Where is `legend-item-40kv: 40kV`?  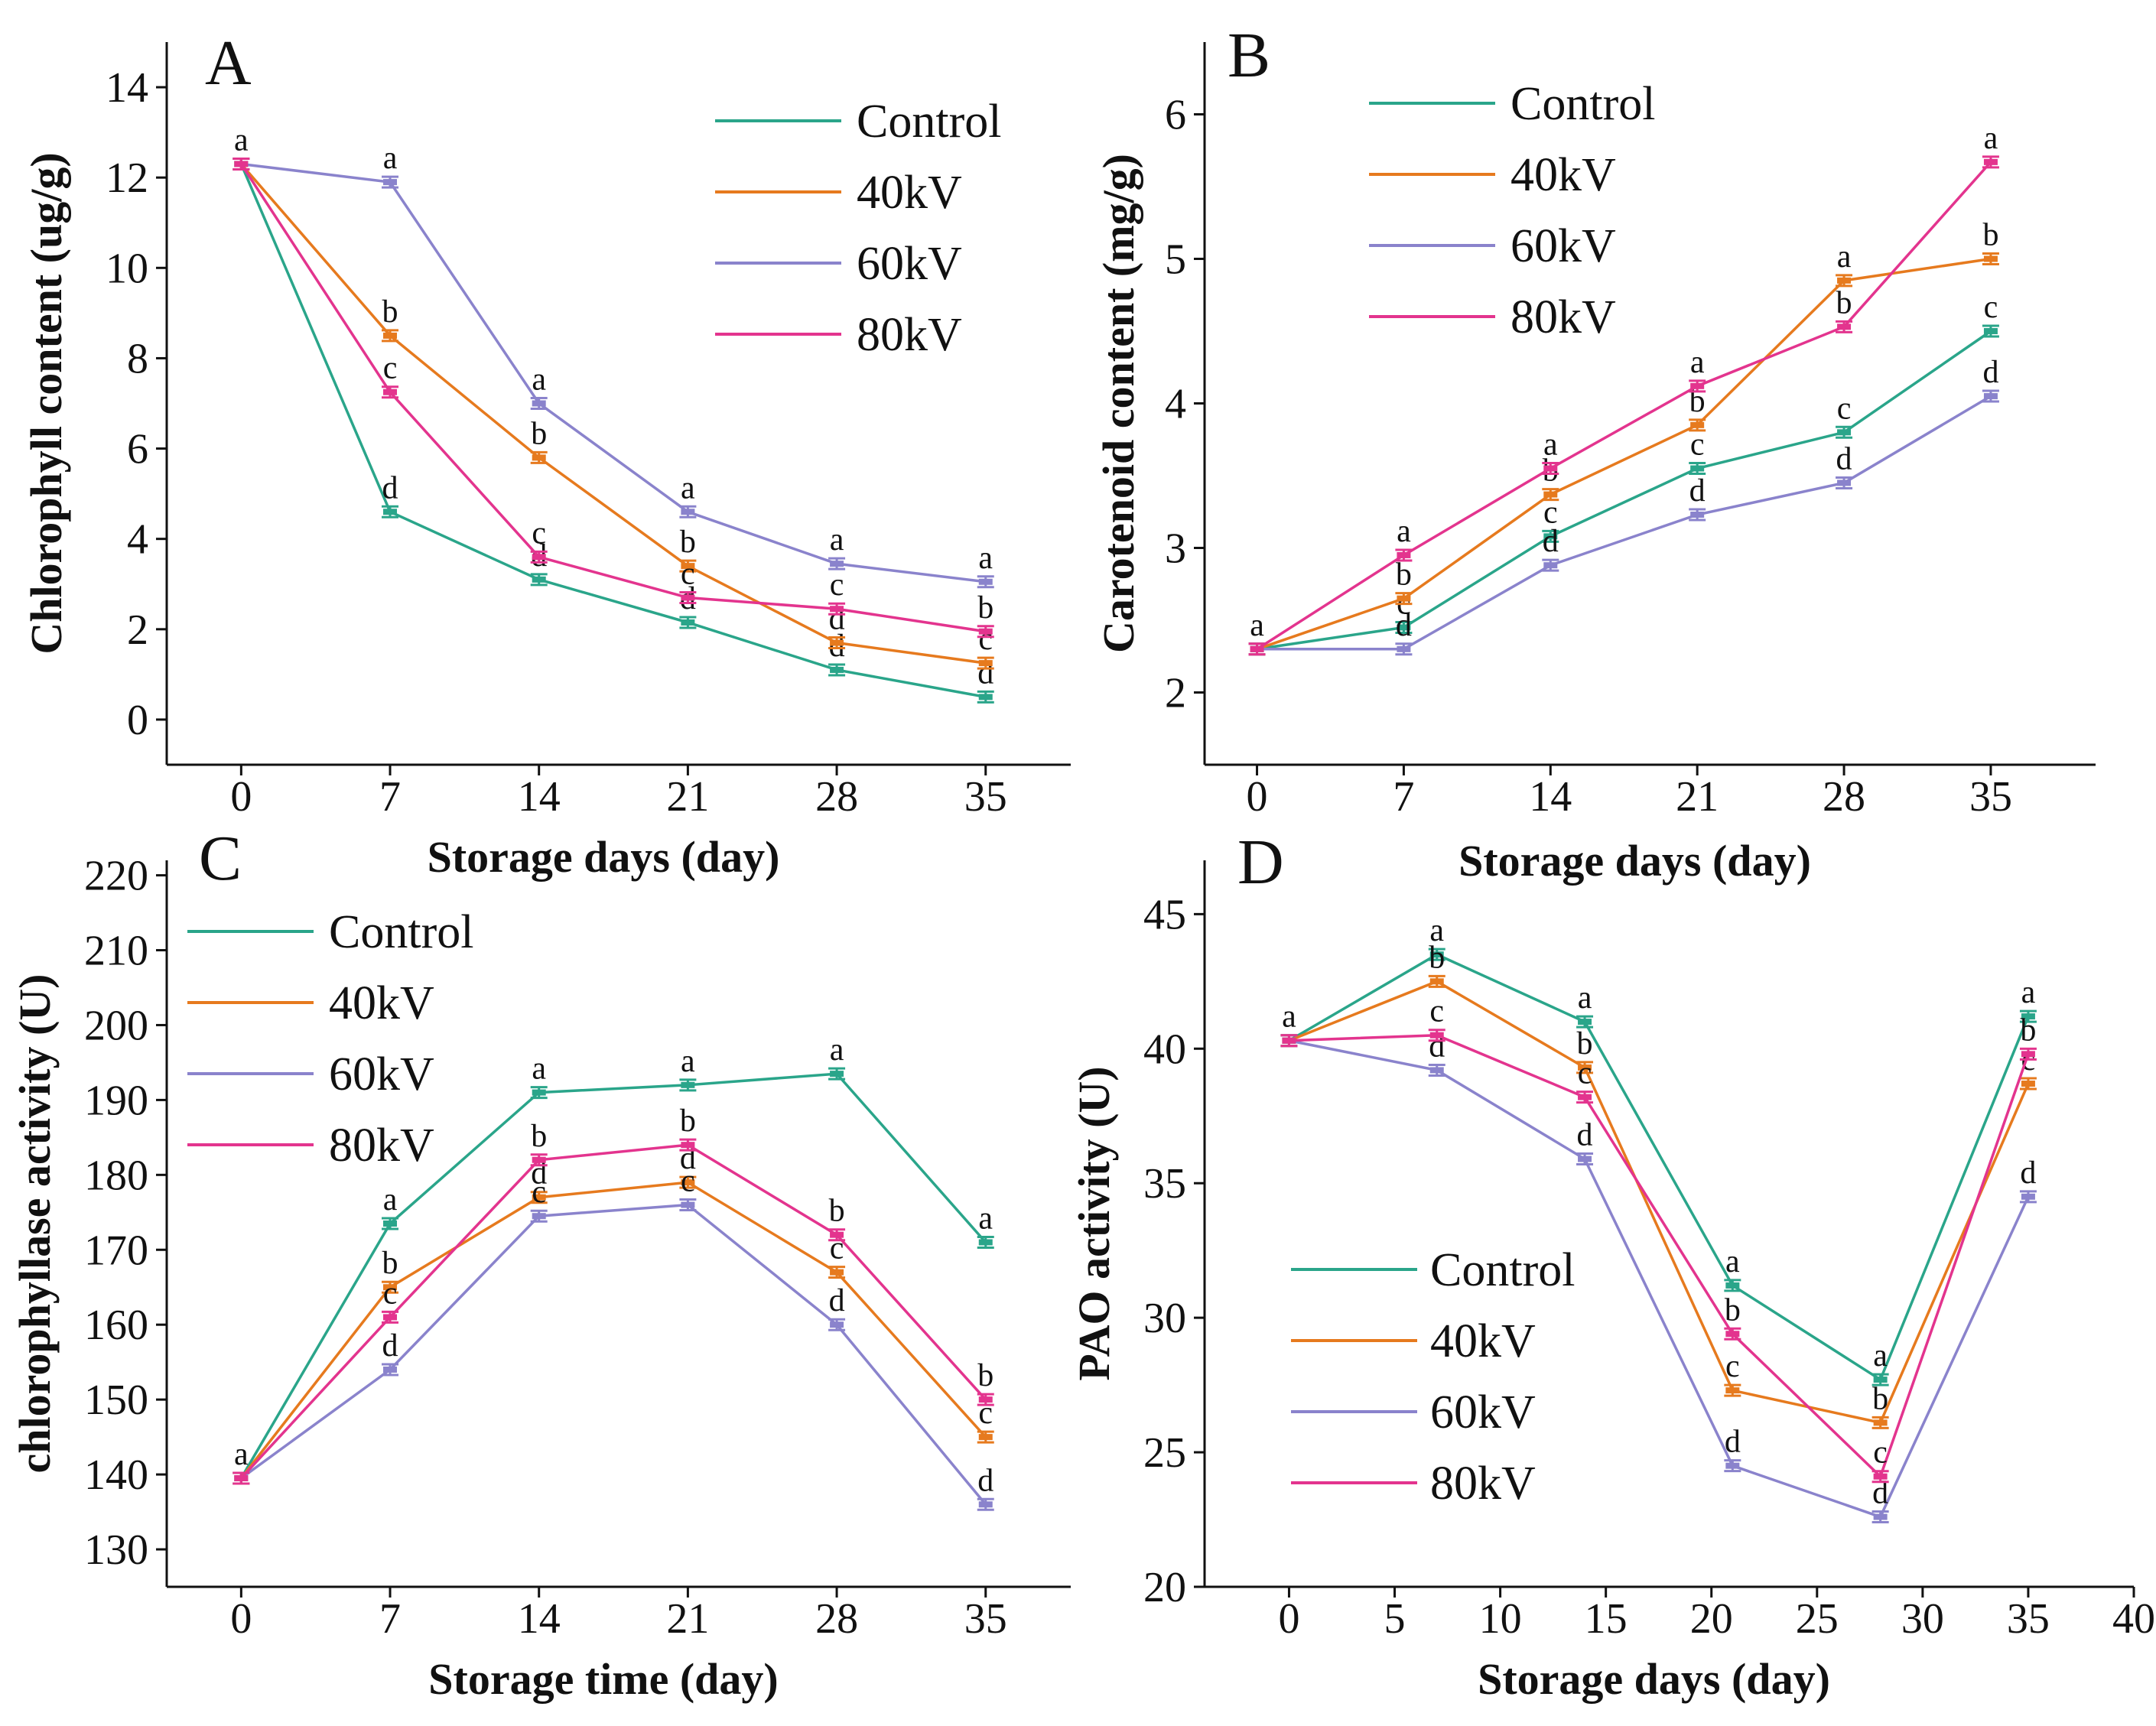 legend-item-40kv: 40kV is located at coordinates (310, 1003).